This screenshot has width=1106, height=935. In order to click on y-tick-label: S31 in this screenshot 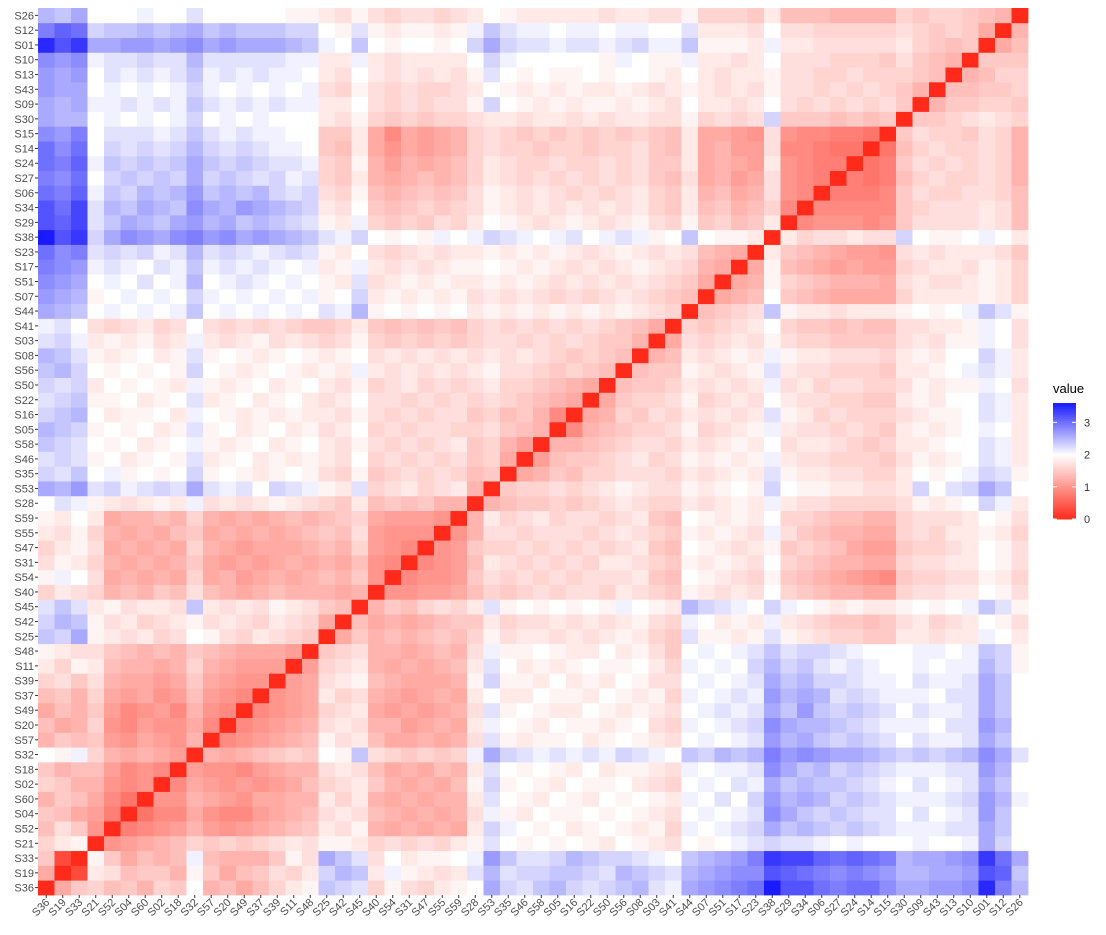, I will do `click(24, 563)`.